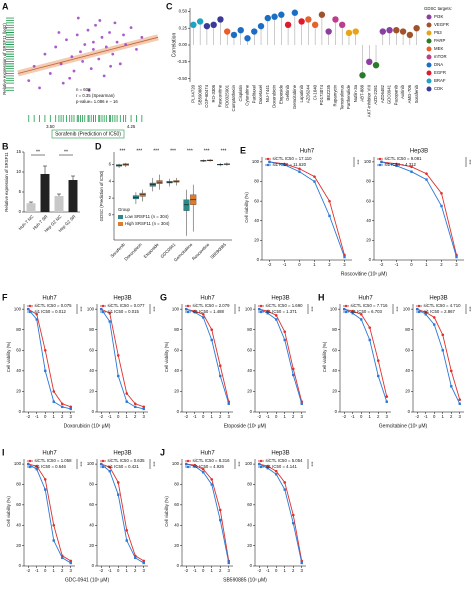 This screenshot has width=474, height=594. I want to click on legend-label: EGFR, so click(440, 72).